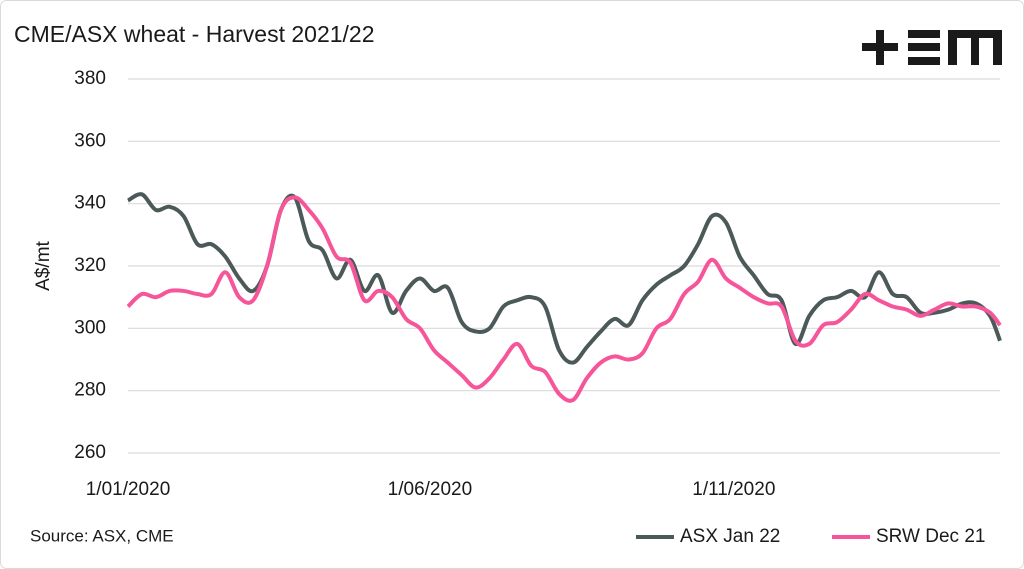 This screenshot has width=1024, height=569. What do you see at coordinates (733, 489) in the screenshot?
I see `x-tick-label: 1/11/2020` at bounding box center [733, 489].